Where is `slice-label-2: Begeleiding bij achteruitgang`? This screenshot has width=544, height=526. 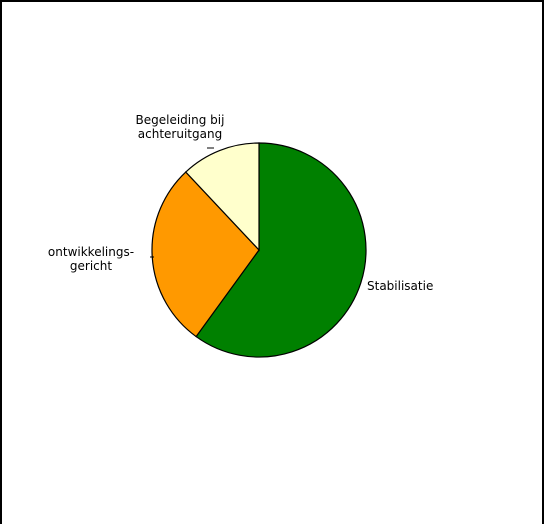
slice-label-2: Begeleiding bij achteruitgang is located at coordinates (180, 127).